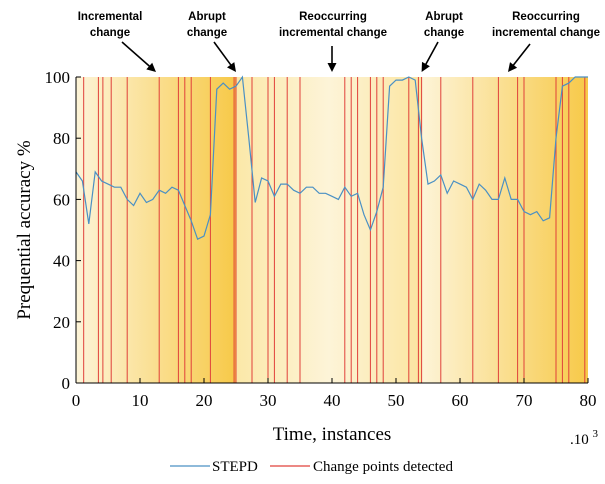  I want to click on y-tick-label-0: 0, so click(66, 383).